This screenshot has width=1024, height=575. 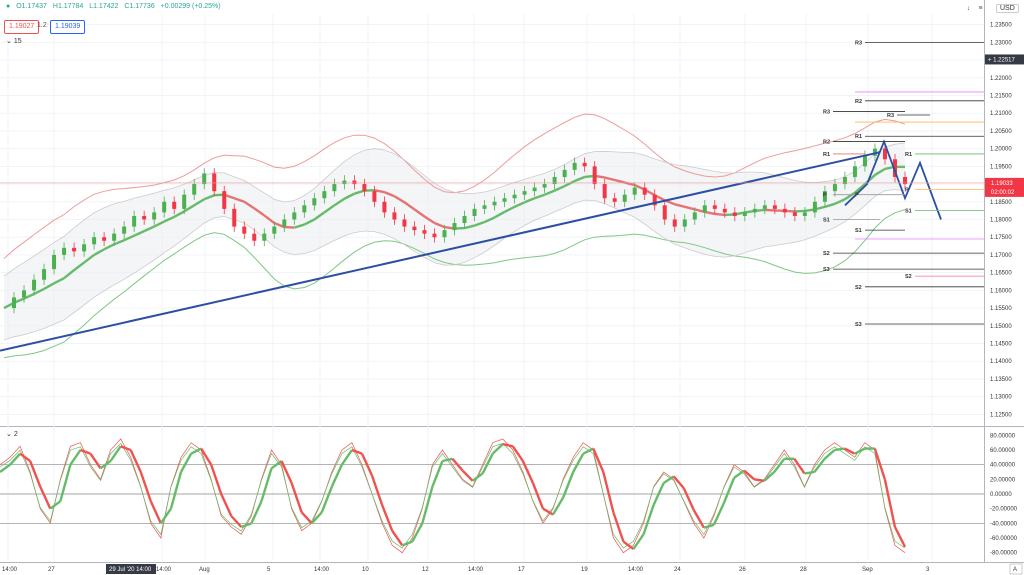 What do you see at coordinates (68, 27) in the screenshot?
I see `buy-price-button: 1.19039` at bounding box center [68, 27].